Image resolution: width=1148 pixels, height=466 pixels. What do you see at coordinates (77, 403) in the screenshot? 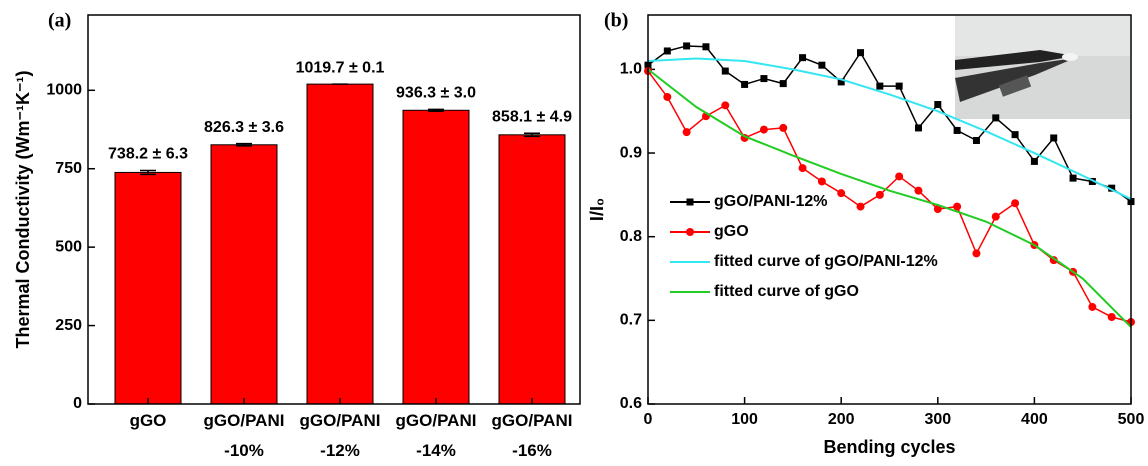
I see `y-tick-label: 0` at bounding box center [77, 403].